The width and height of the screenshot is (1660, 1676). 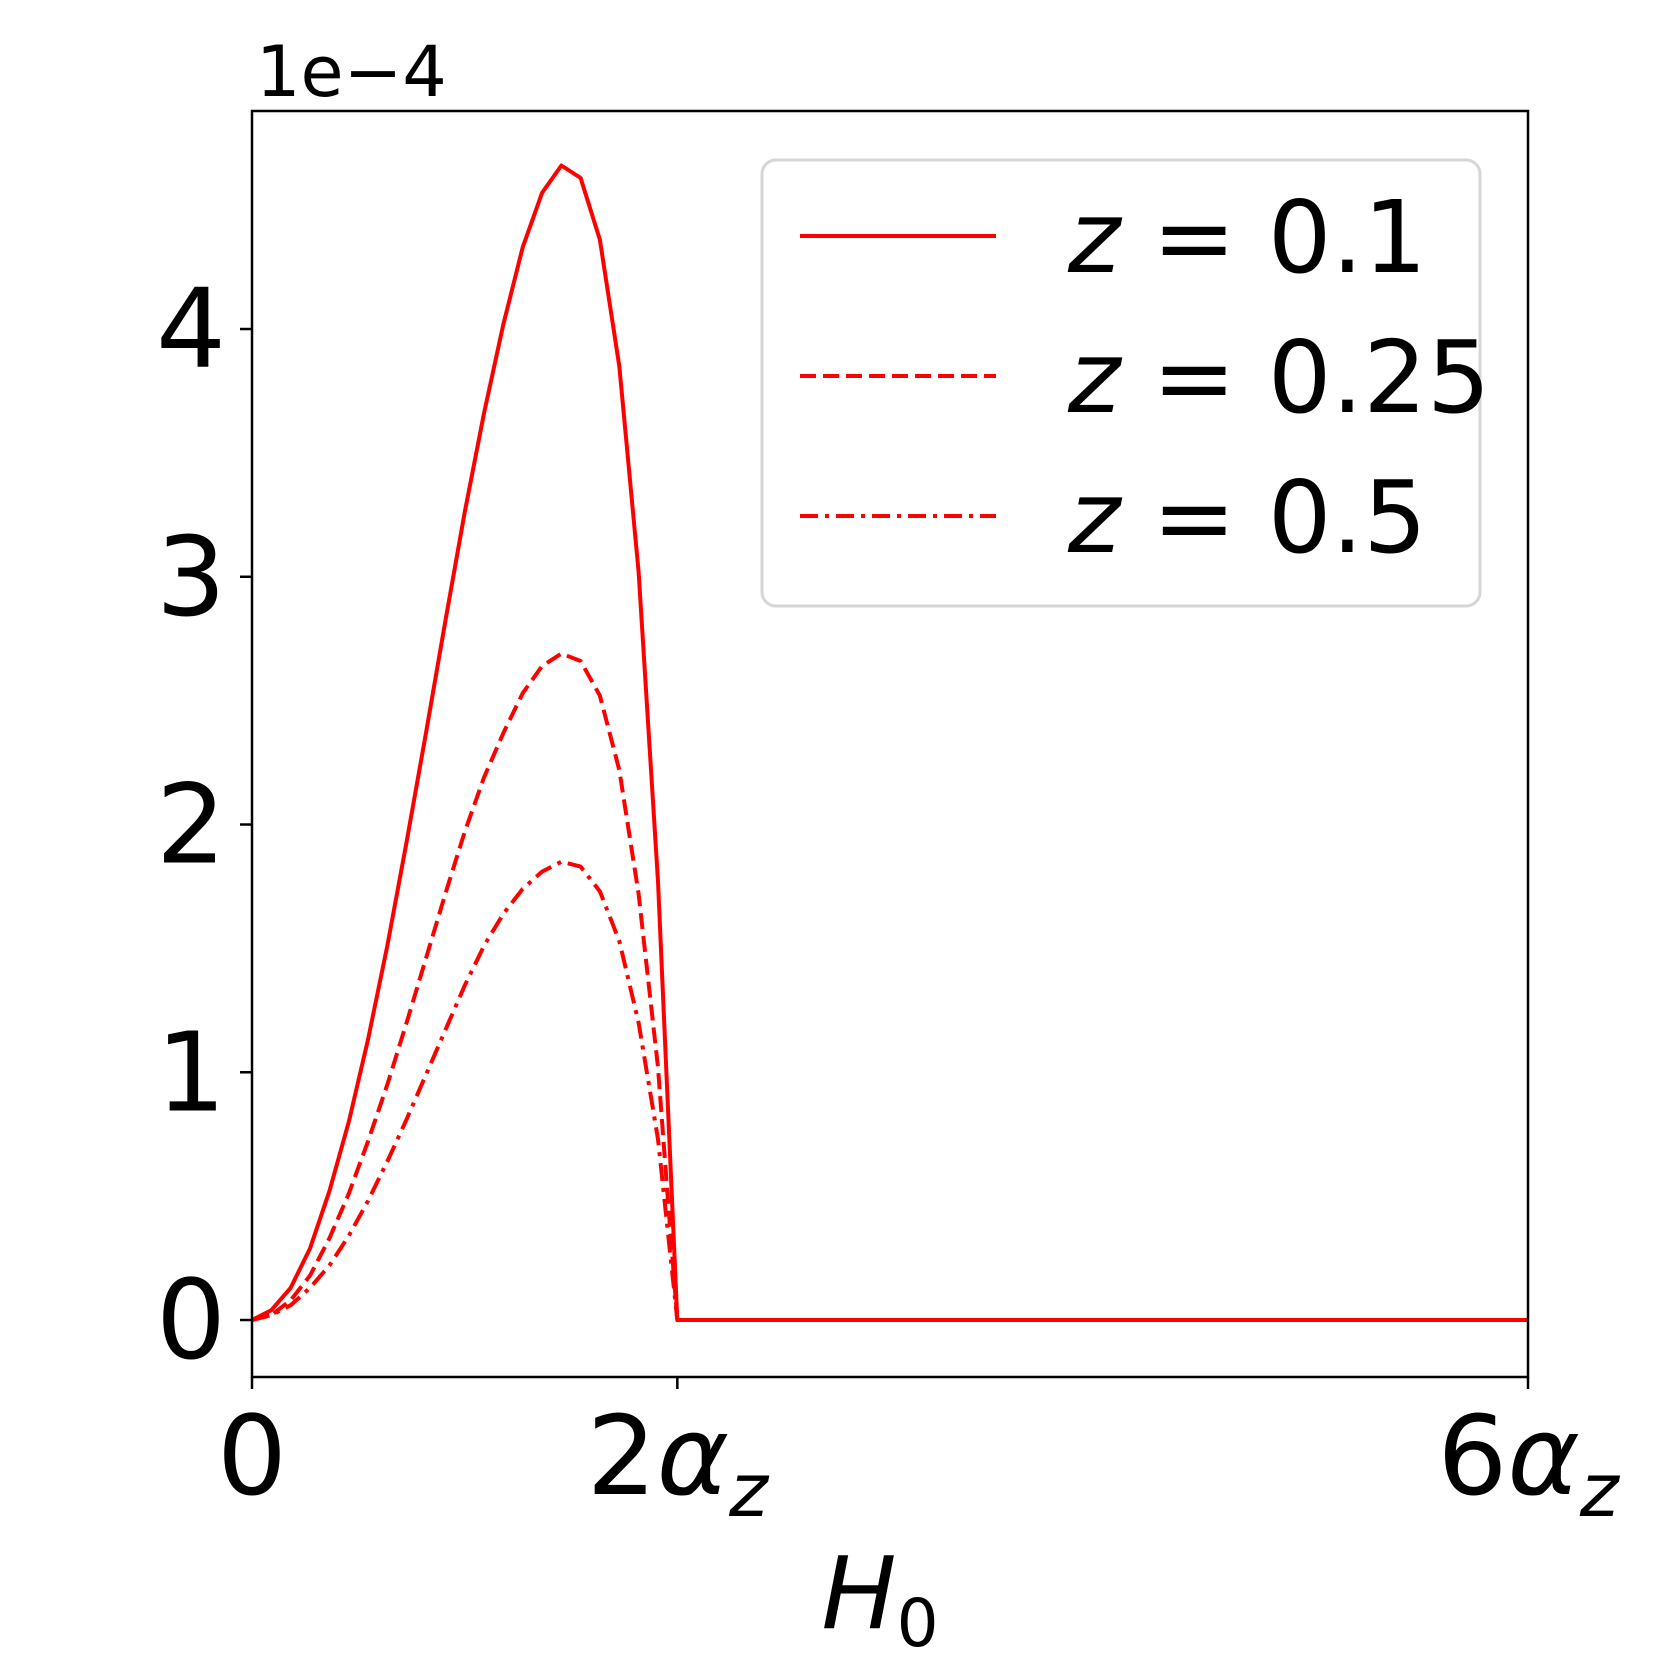 What do you see at coordinates (858, 1593) in the screenshot?
I see `x-axis-label-main: H` at bounding box center [858, 1593].